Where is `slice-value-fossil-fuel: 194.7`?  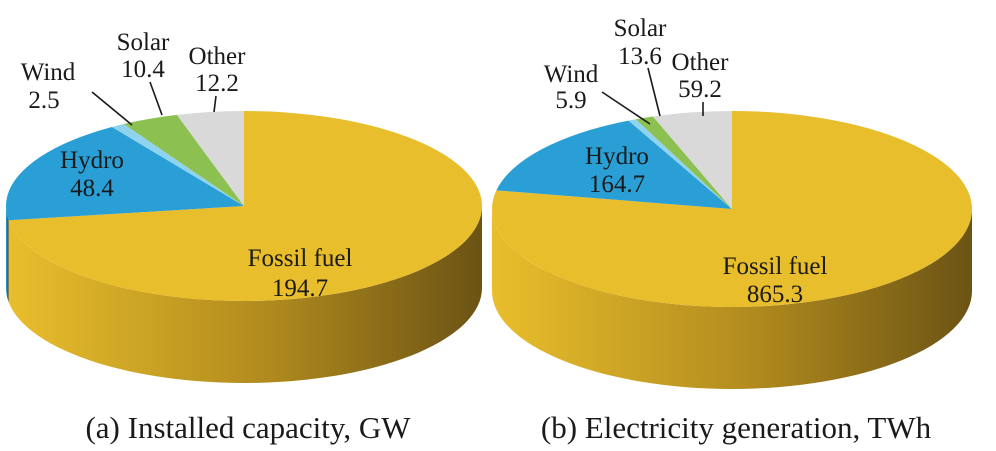 slice-value-fossil-fuel: 194.7 is located at coordinates (300, 288).